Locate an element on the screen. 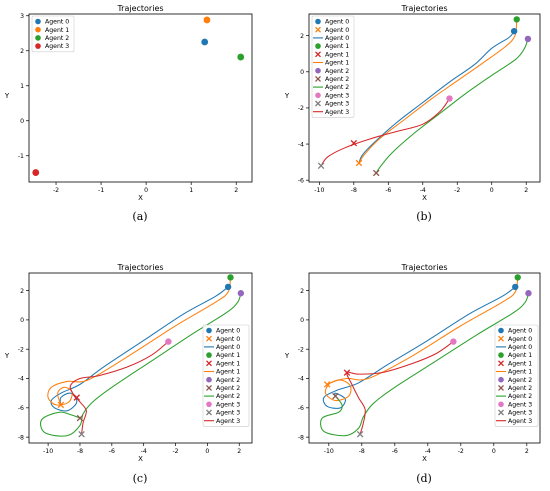  y-tick-label: -1 is located at coordinates (21, 156).